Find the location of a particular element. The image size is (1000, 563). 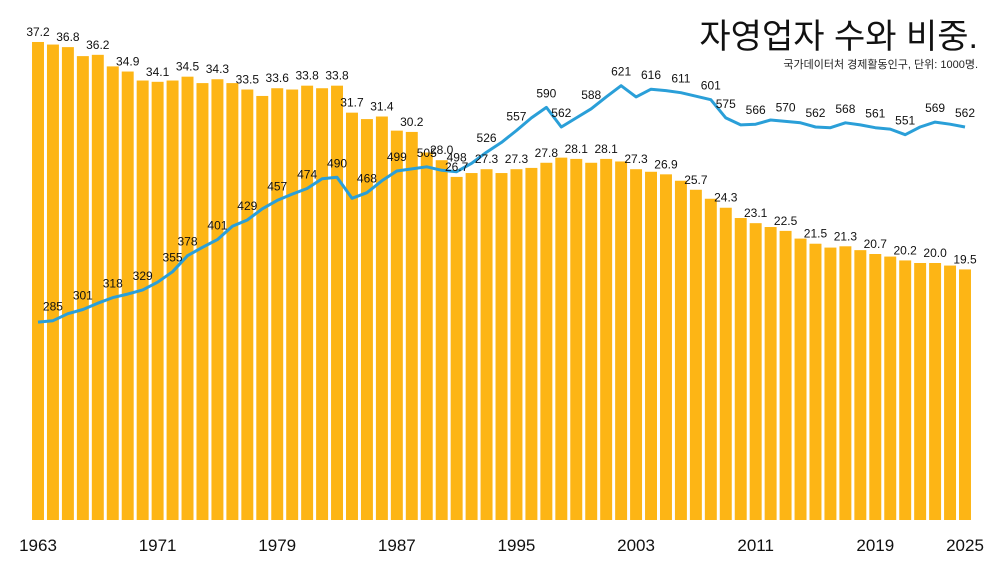

bar-value-label: 21.3 is located at coordinates (846, 236).